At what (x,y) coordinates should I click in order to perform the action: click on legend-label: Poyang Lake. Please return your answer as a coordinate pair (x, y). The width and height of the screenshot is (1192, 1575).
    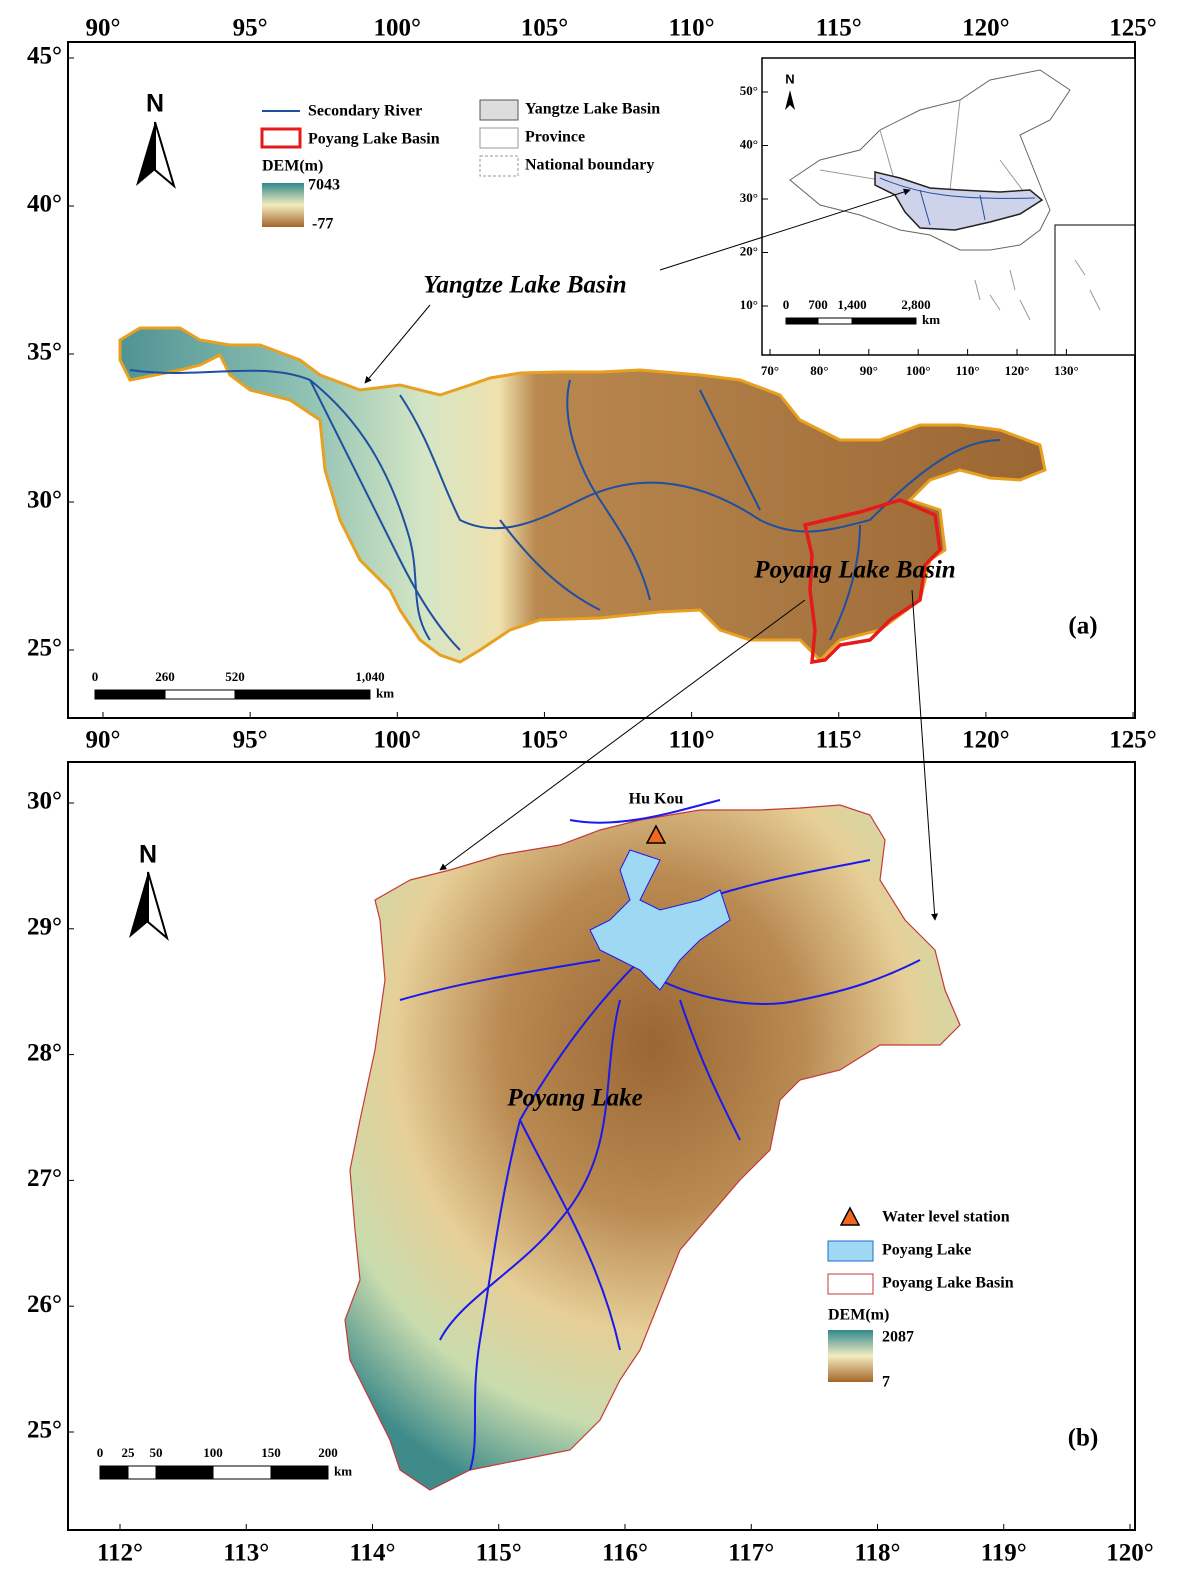
    Looking at the image, I should click on (926, 1250).